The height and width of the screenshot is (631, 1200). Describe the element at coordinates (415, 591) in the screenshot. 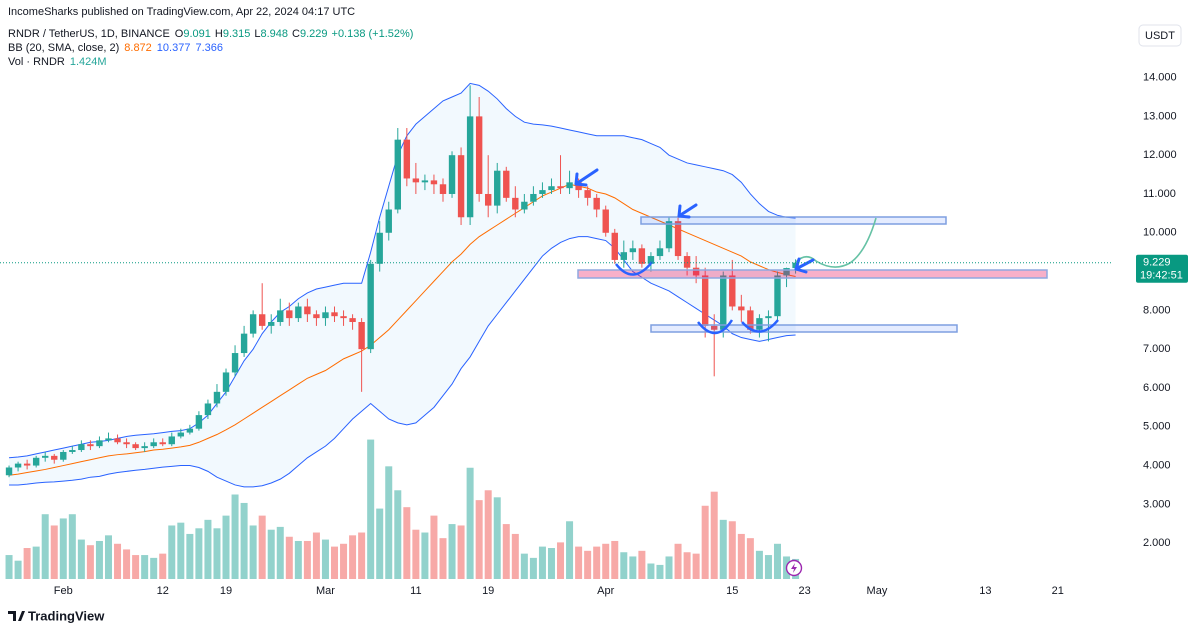

I see `x-tick-label: 11` at that location.